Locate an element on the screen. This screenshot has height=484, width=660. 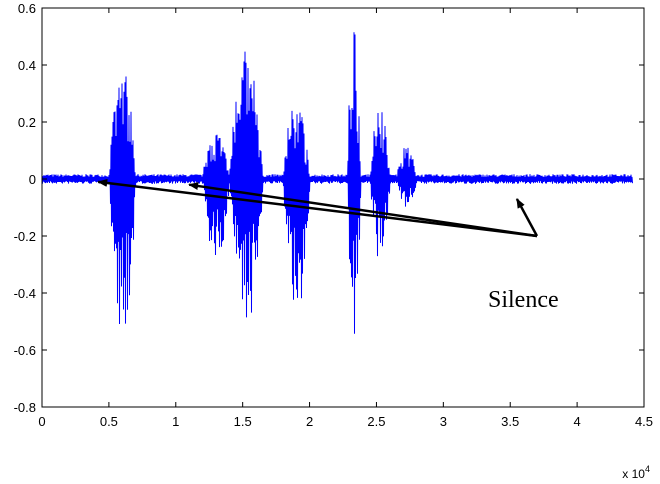
y-tick-label: -0.6 is located at coordinates (25, 350).